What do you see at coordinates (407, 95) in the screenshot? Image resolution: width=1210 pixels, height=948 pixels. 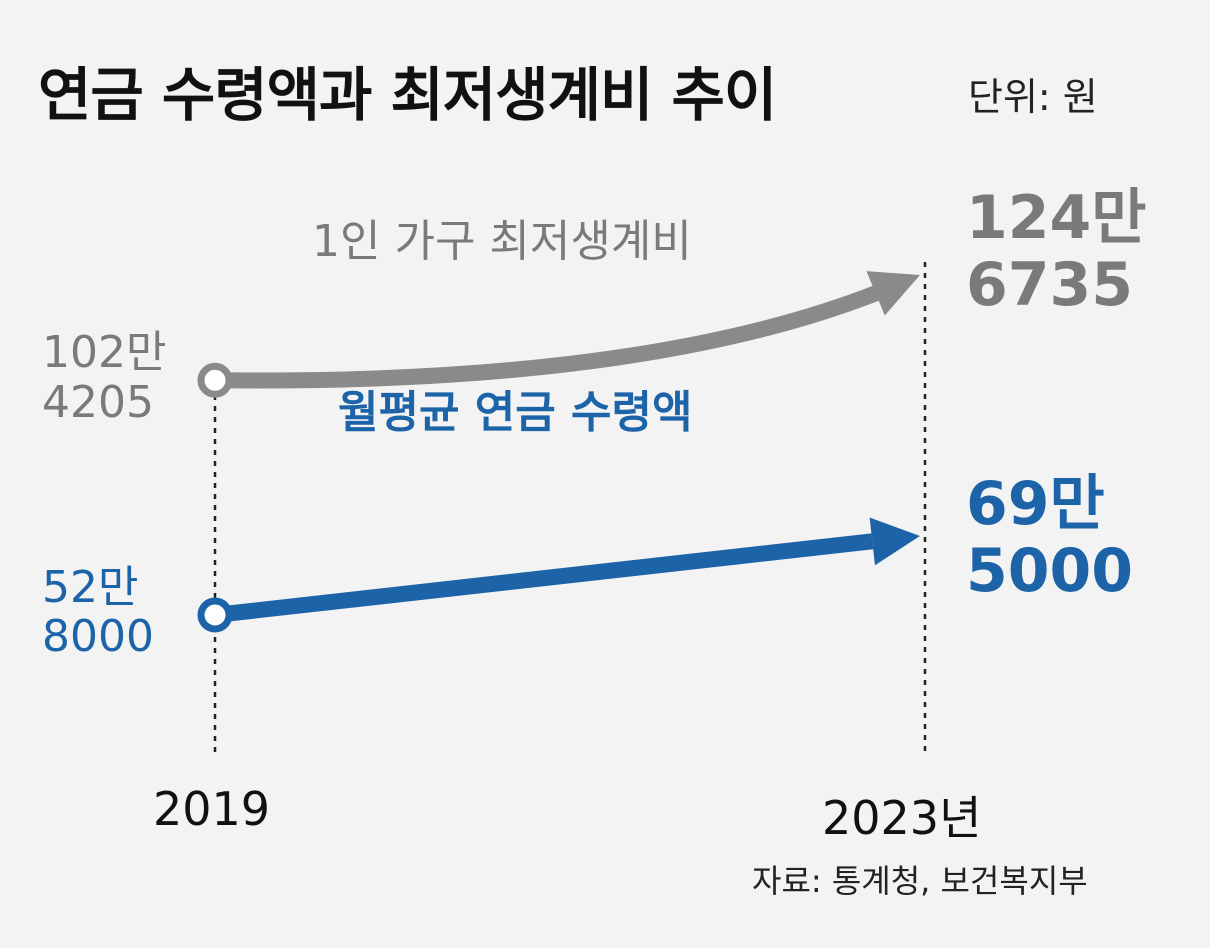 I see `chart-title: 연금 수령액과 최저생계비 추이` at bounding box center [407, 95].